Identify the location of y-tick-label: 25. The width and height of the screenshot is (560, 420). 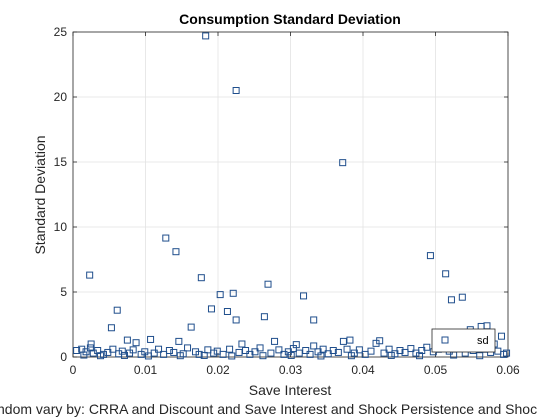
(61, 32).